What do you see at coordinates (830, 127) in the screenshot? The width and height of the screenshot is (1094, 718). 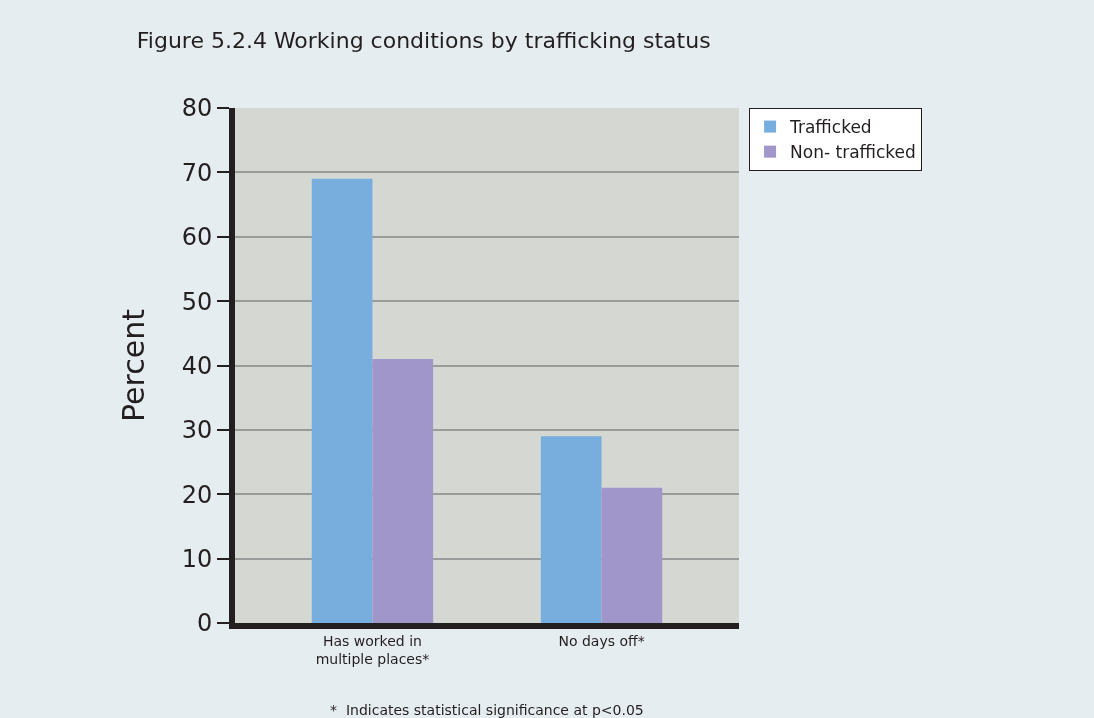 I see `legend-label: Trafficked` at bounding box center [830, 127].